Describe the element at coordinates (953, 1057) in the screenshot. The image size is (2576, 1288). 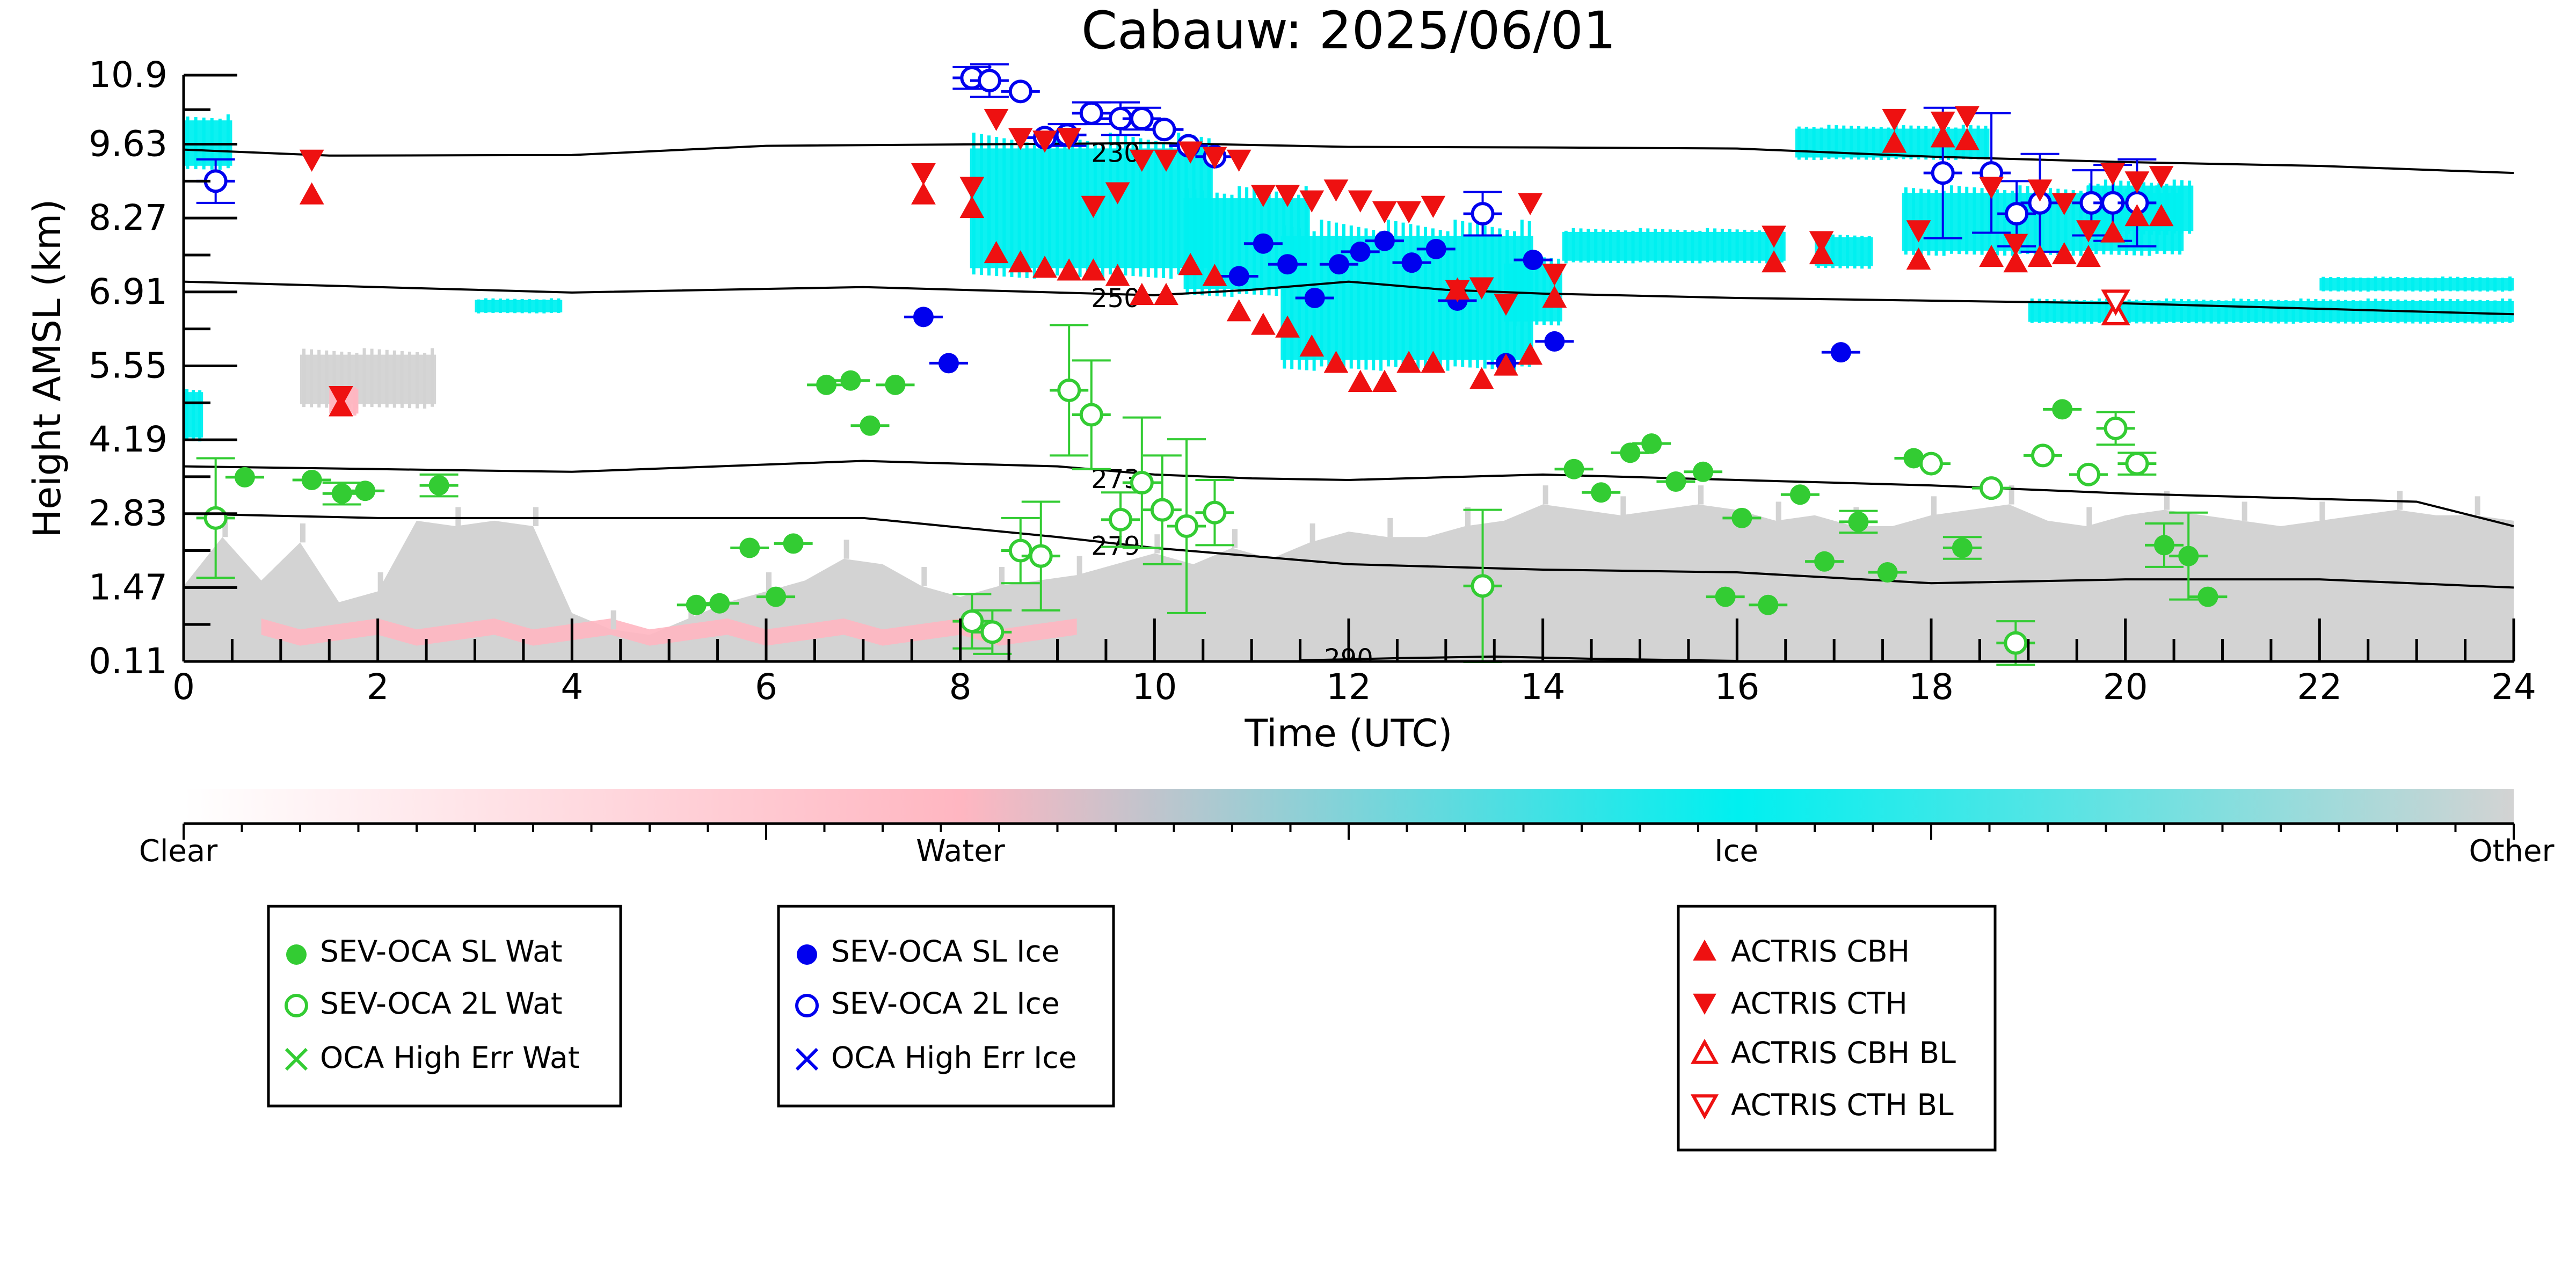
I see `legend-label-oca-high-err-ice: OCA High Err Ice` at that location.